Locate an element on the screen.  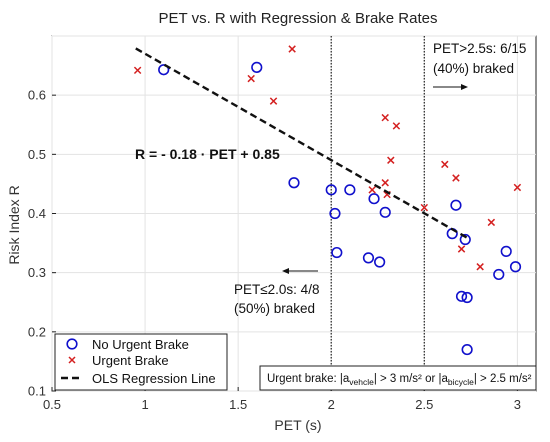
y-axis-label: Risk Index R is located at coordinates (14, 224).